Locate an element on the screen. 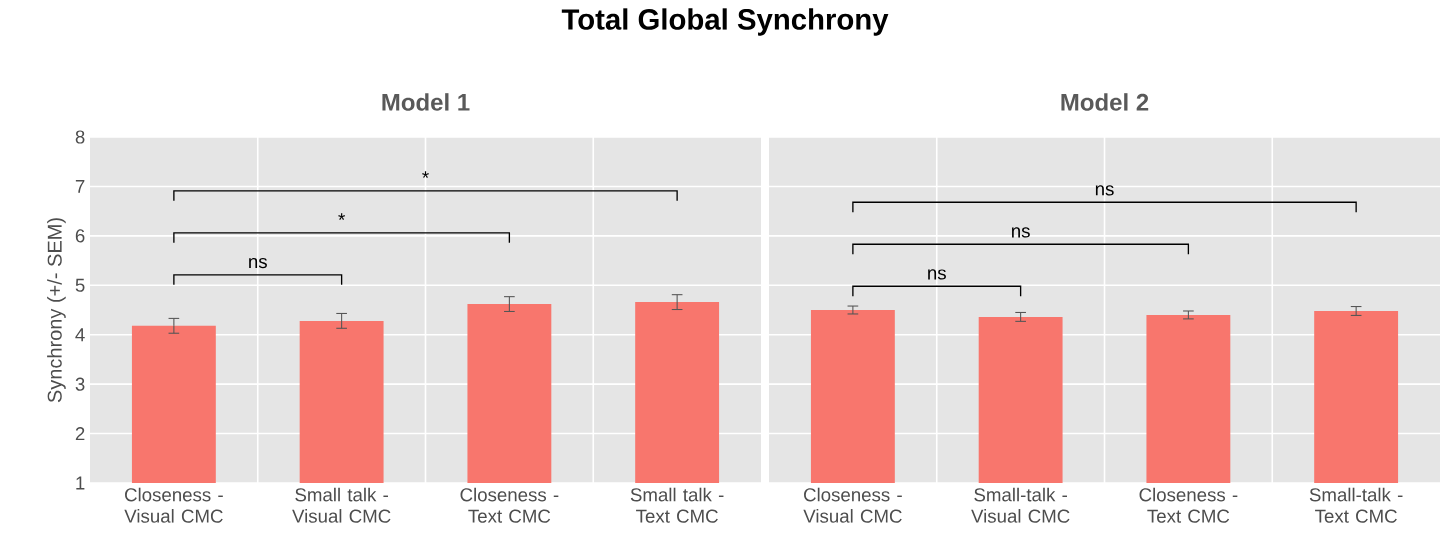 The height and width of the screenshot is (550, 1450). y-tick-label: 4 is located at coordinates (80, 335).